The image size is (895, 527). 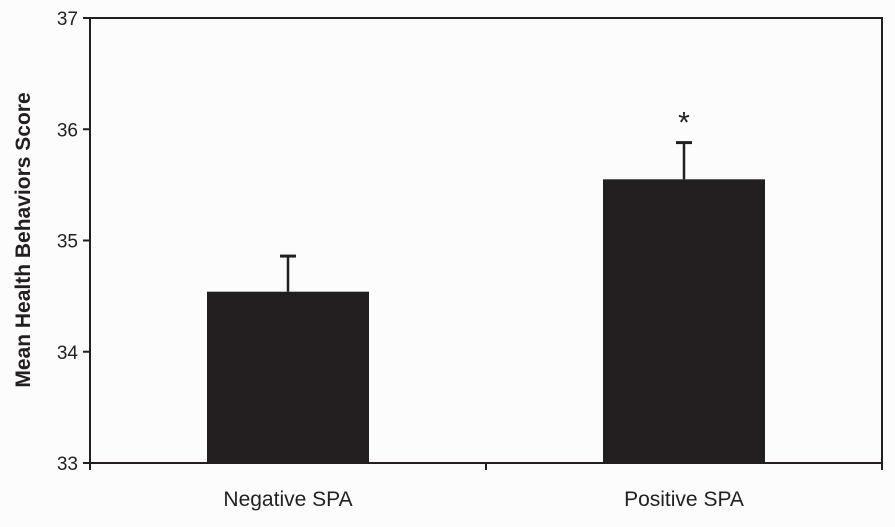 What do you see at coordinates (67, 242) in the screenshot?
I see `y-tick-label: 35` at bounding box center [67, 242].